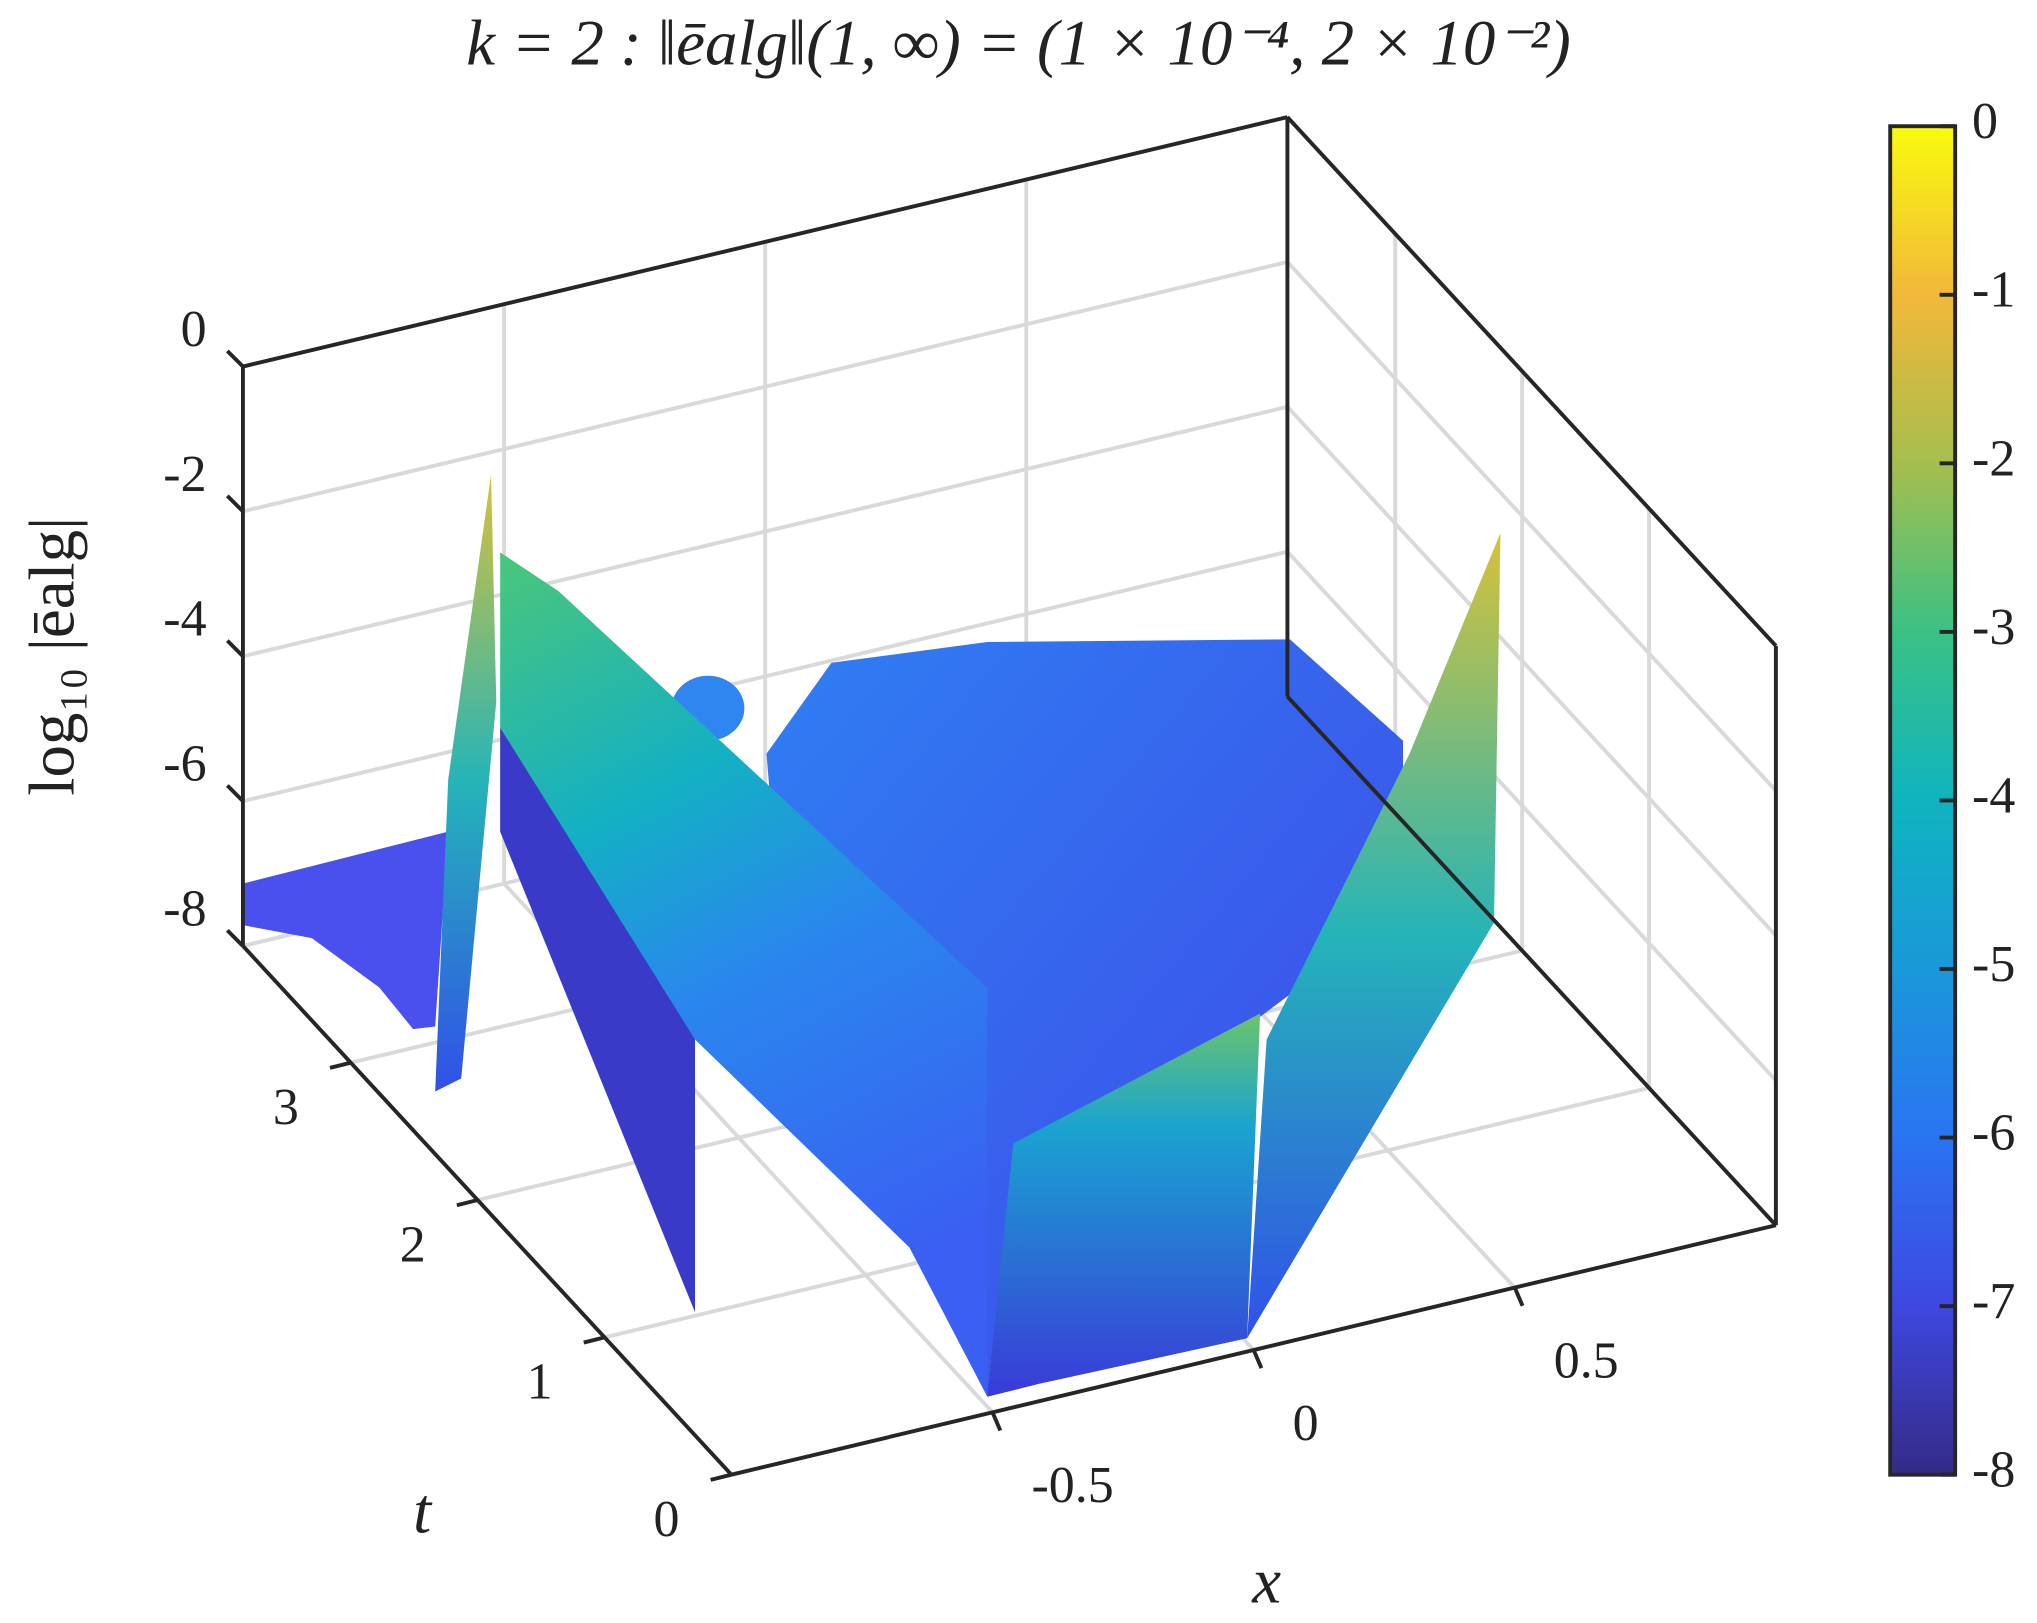 Image resolution: width=2037 pixels, height=1623 pixels. I want to click on colorbar-tick-label: -3, so click(1993, 627).